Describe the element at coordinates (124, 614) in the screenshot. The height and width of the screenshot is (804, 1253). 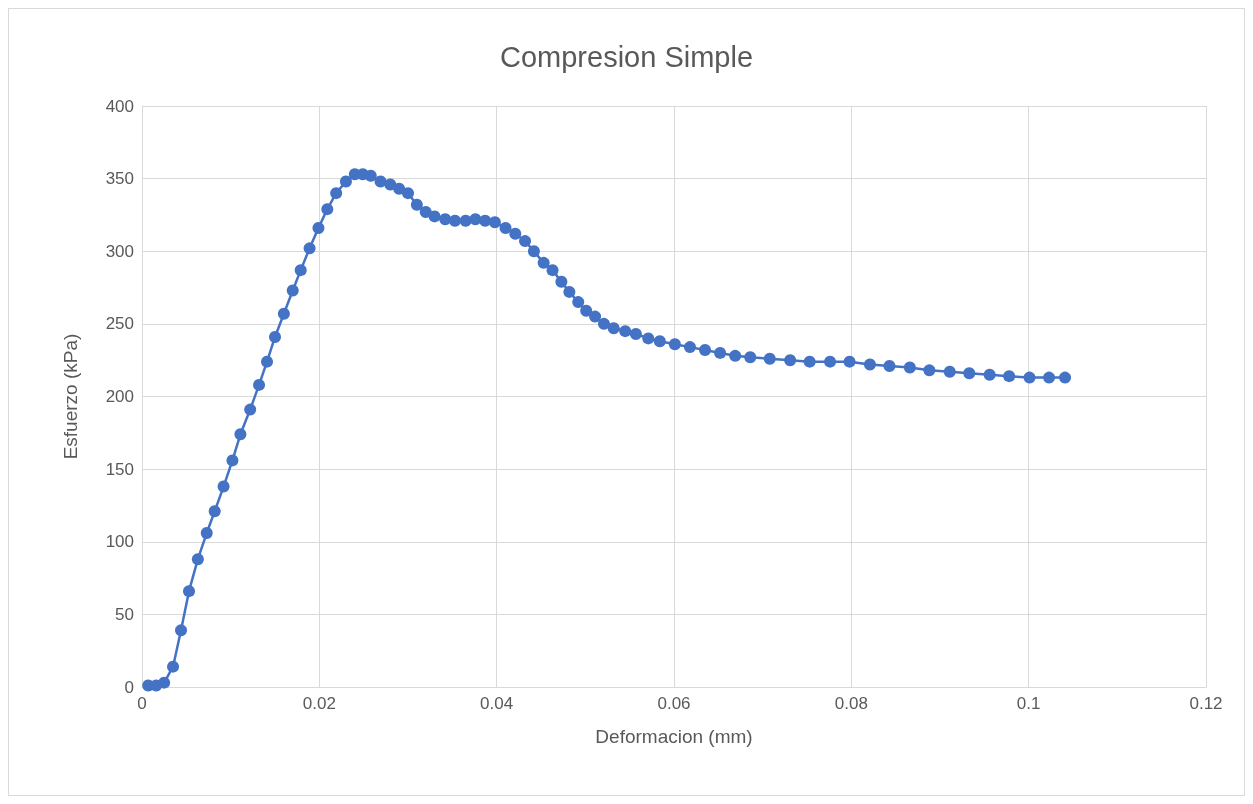
I see `y-tick-label: 50` at that location.